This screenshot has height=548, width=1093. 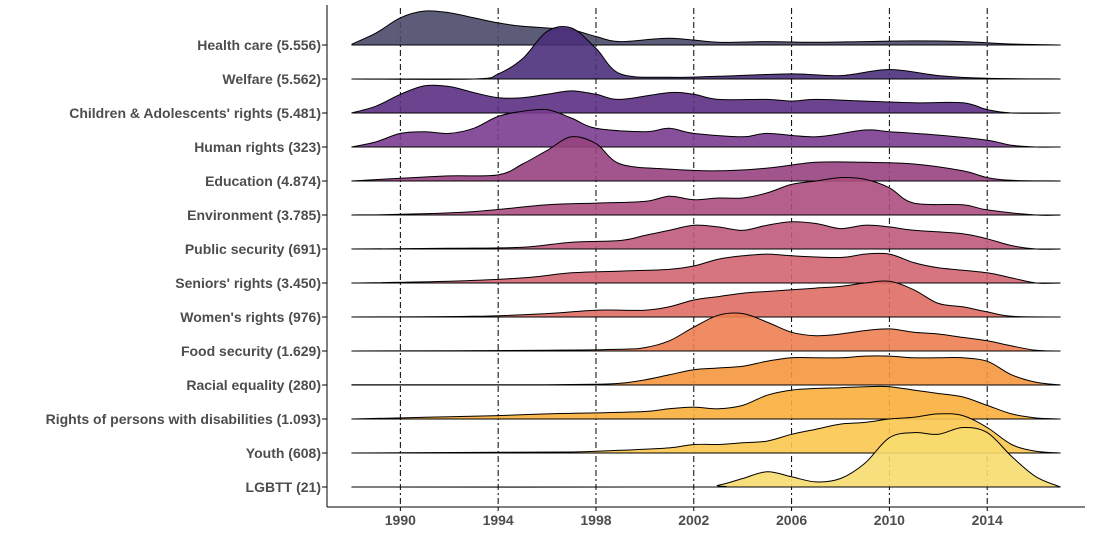 I want to click on y-label-welfare-5-562: Welfare (5.562), so click(x=271, y=79).